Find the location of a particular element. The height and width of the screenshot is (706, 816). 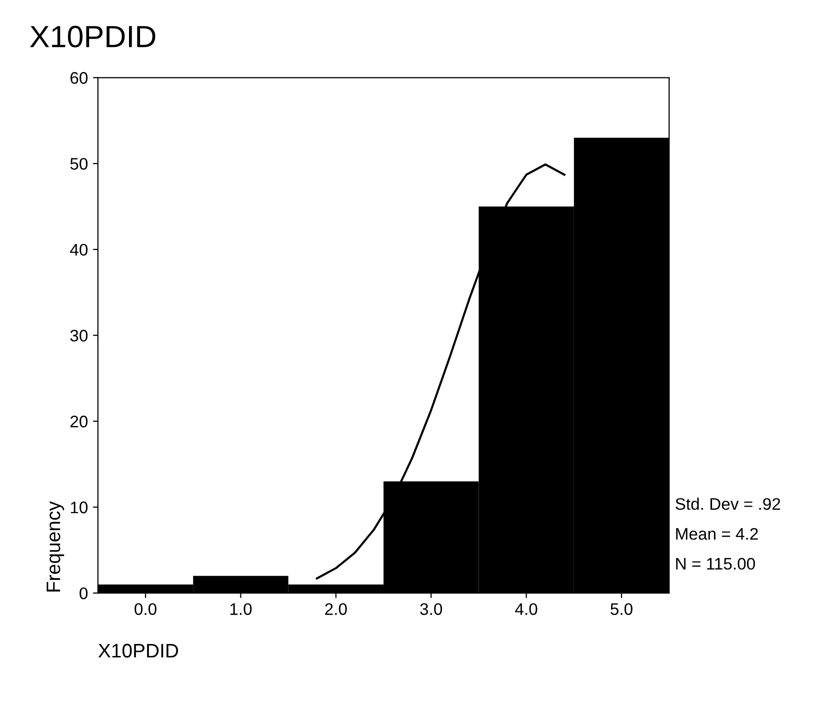

chart-title: X10PDID is located at coordinates (93, 37).